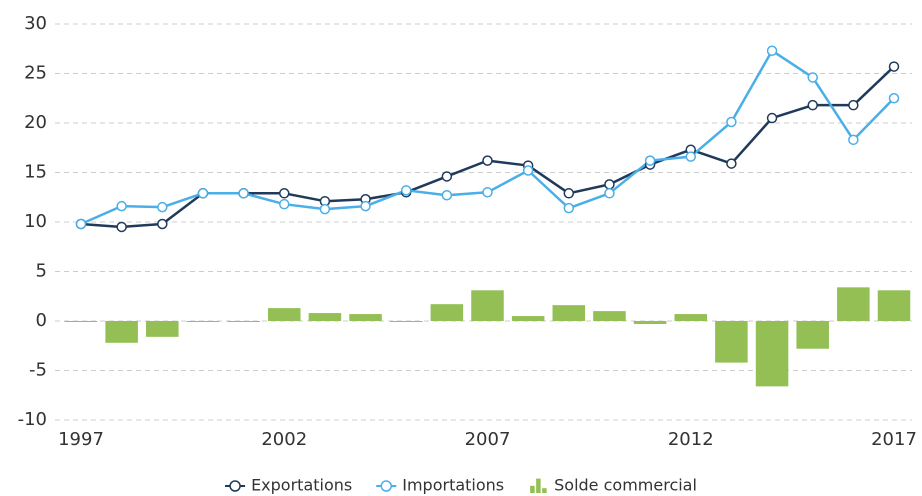 The width and height of the screenshot is (922, 496). What do you see at coordinates (32, 419) in the screenshot?
I see `y-tick-label: -10` at bounding box center [32, 419].